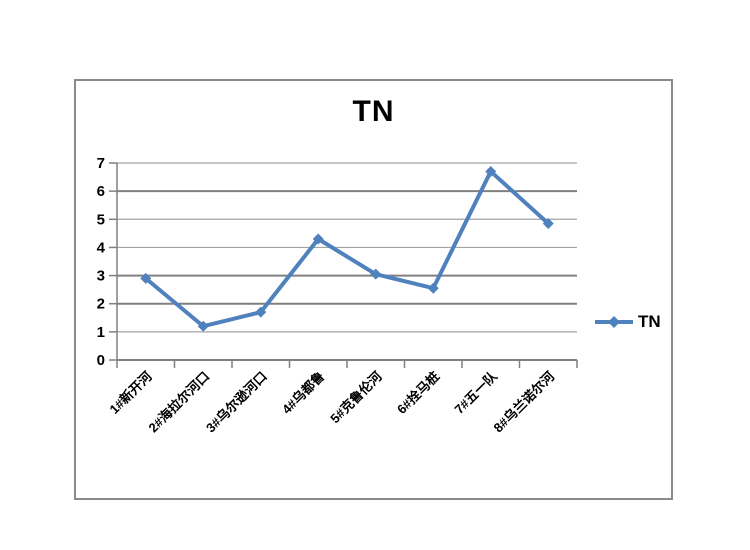  I want to click on y-tick-label: 6, so click(101, 191).